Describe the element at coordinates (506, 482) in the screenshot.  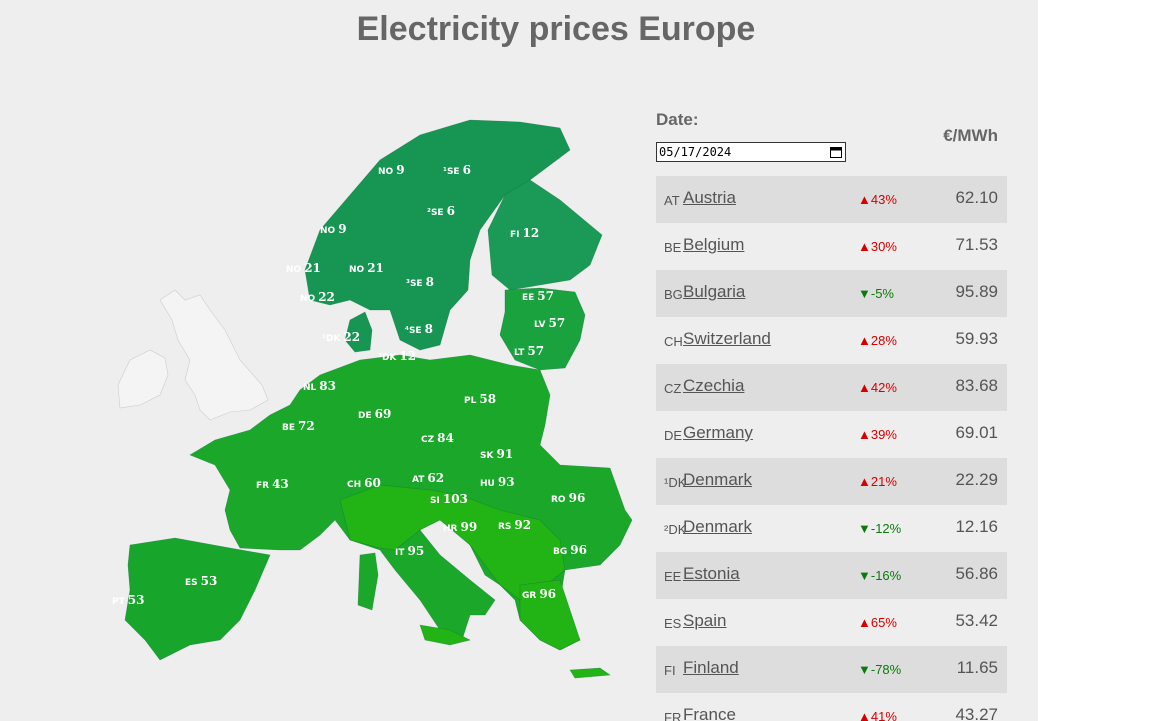
I see `map-value: 93` at that location.